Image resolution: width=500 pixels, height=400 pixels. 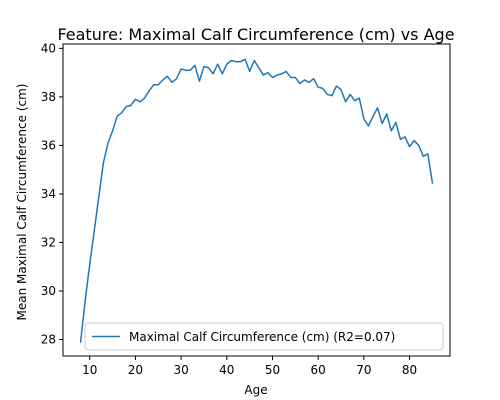 What do you see at coordinates (226, 370) in the screenshot?
I see `x-tick-label: 40` at bounding box center [226, 370].